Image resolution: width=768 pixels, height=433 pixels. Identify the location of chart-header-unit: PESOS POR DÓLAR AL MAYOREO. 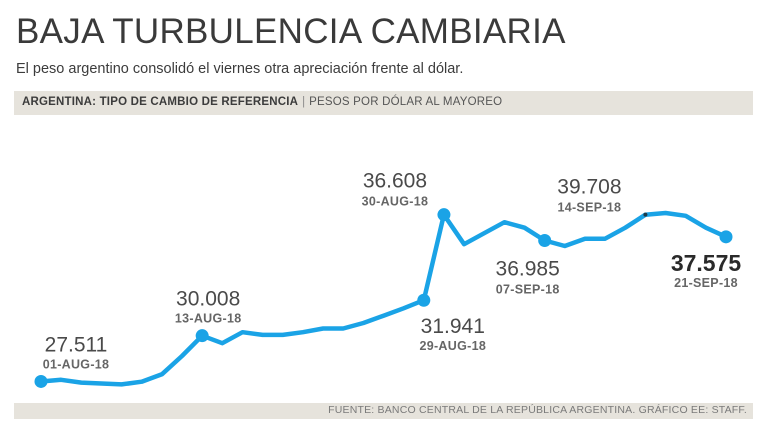
(406, 102).